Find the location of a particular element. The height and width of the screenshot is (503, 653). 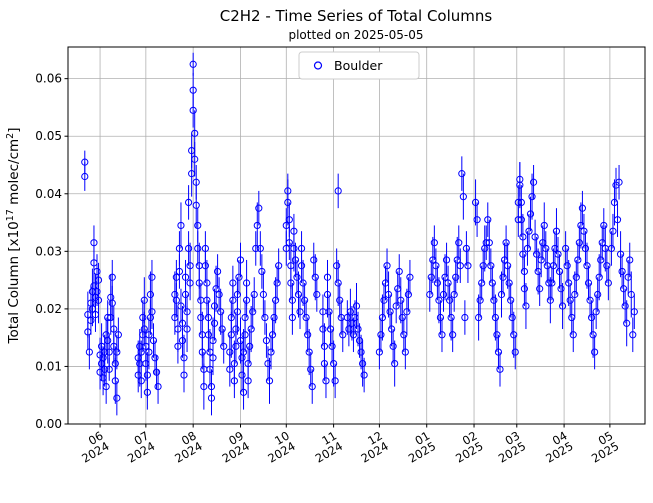

svg-text: 122024 is located at coordinates (372, 446).